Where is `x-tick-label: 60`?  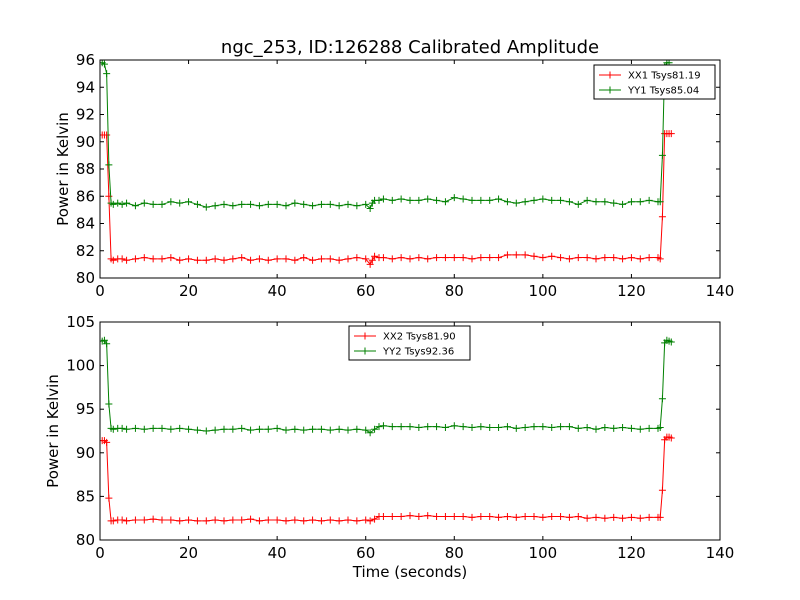 x-tick-label: 60 is located at coordinates (365, 553).